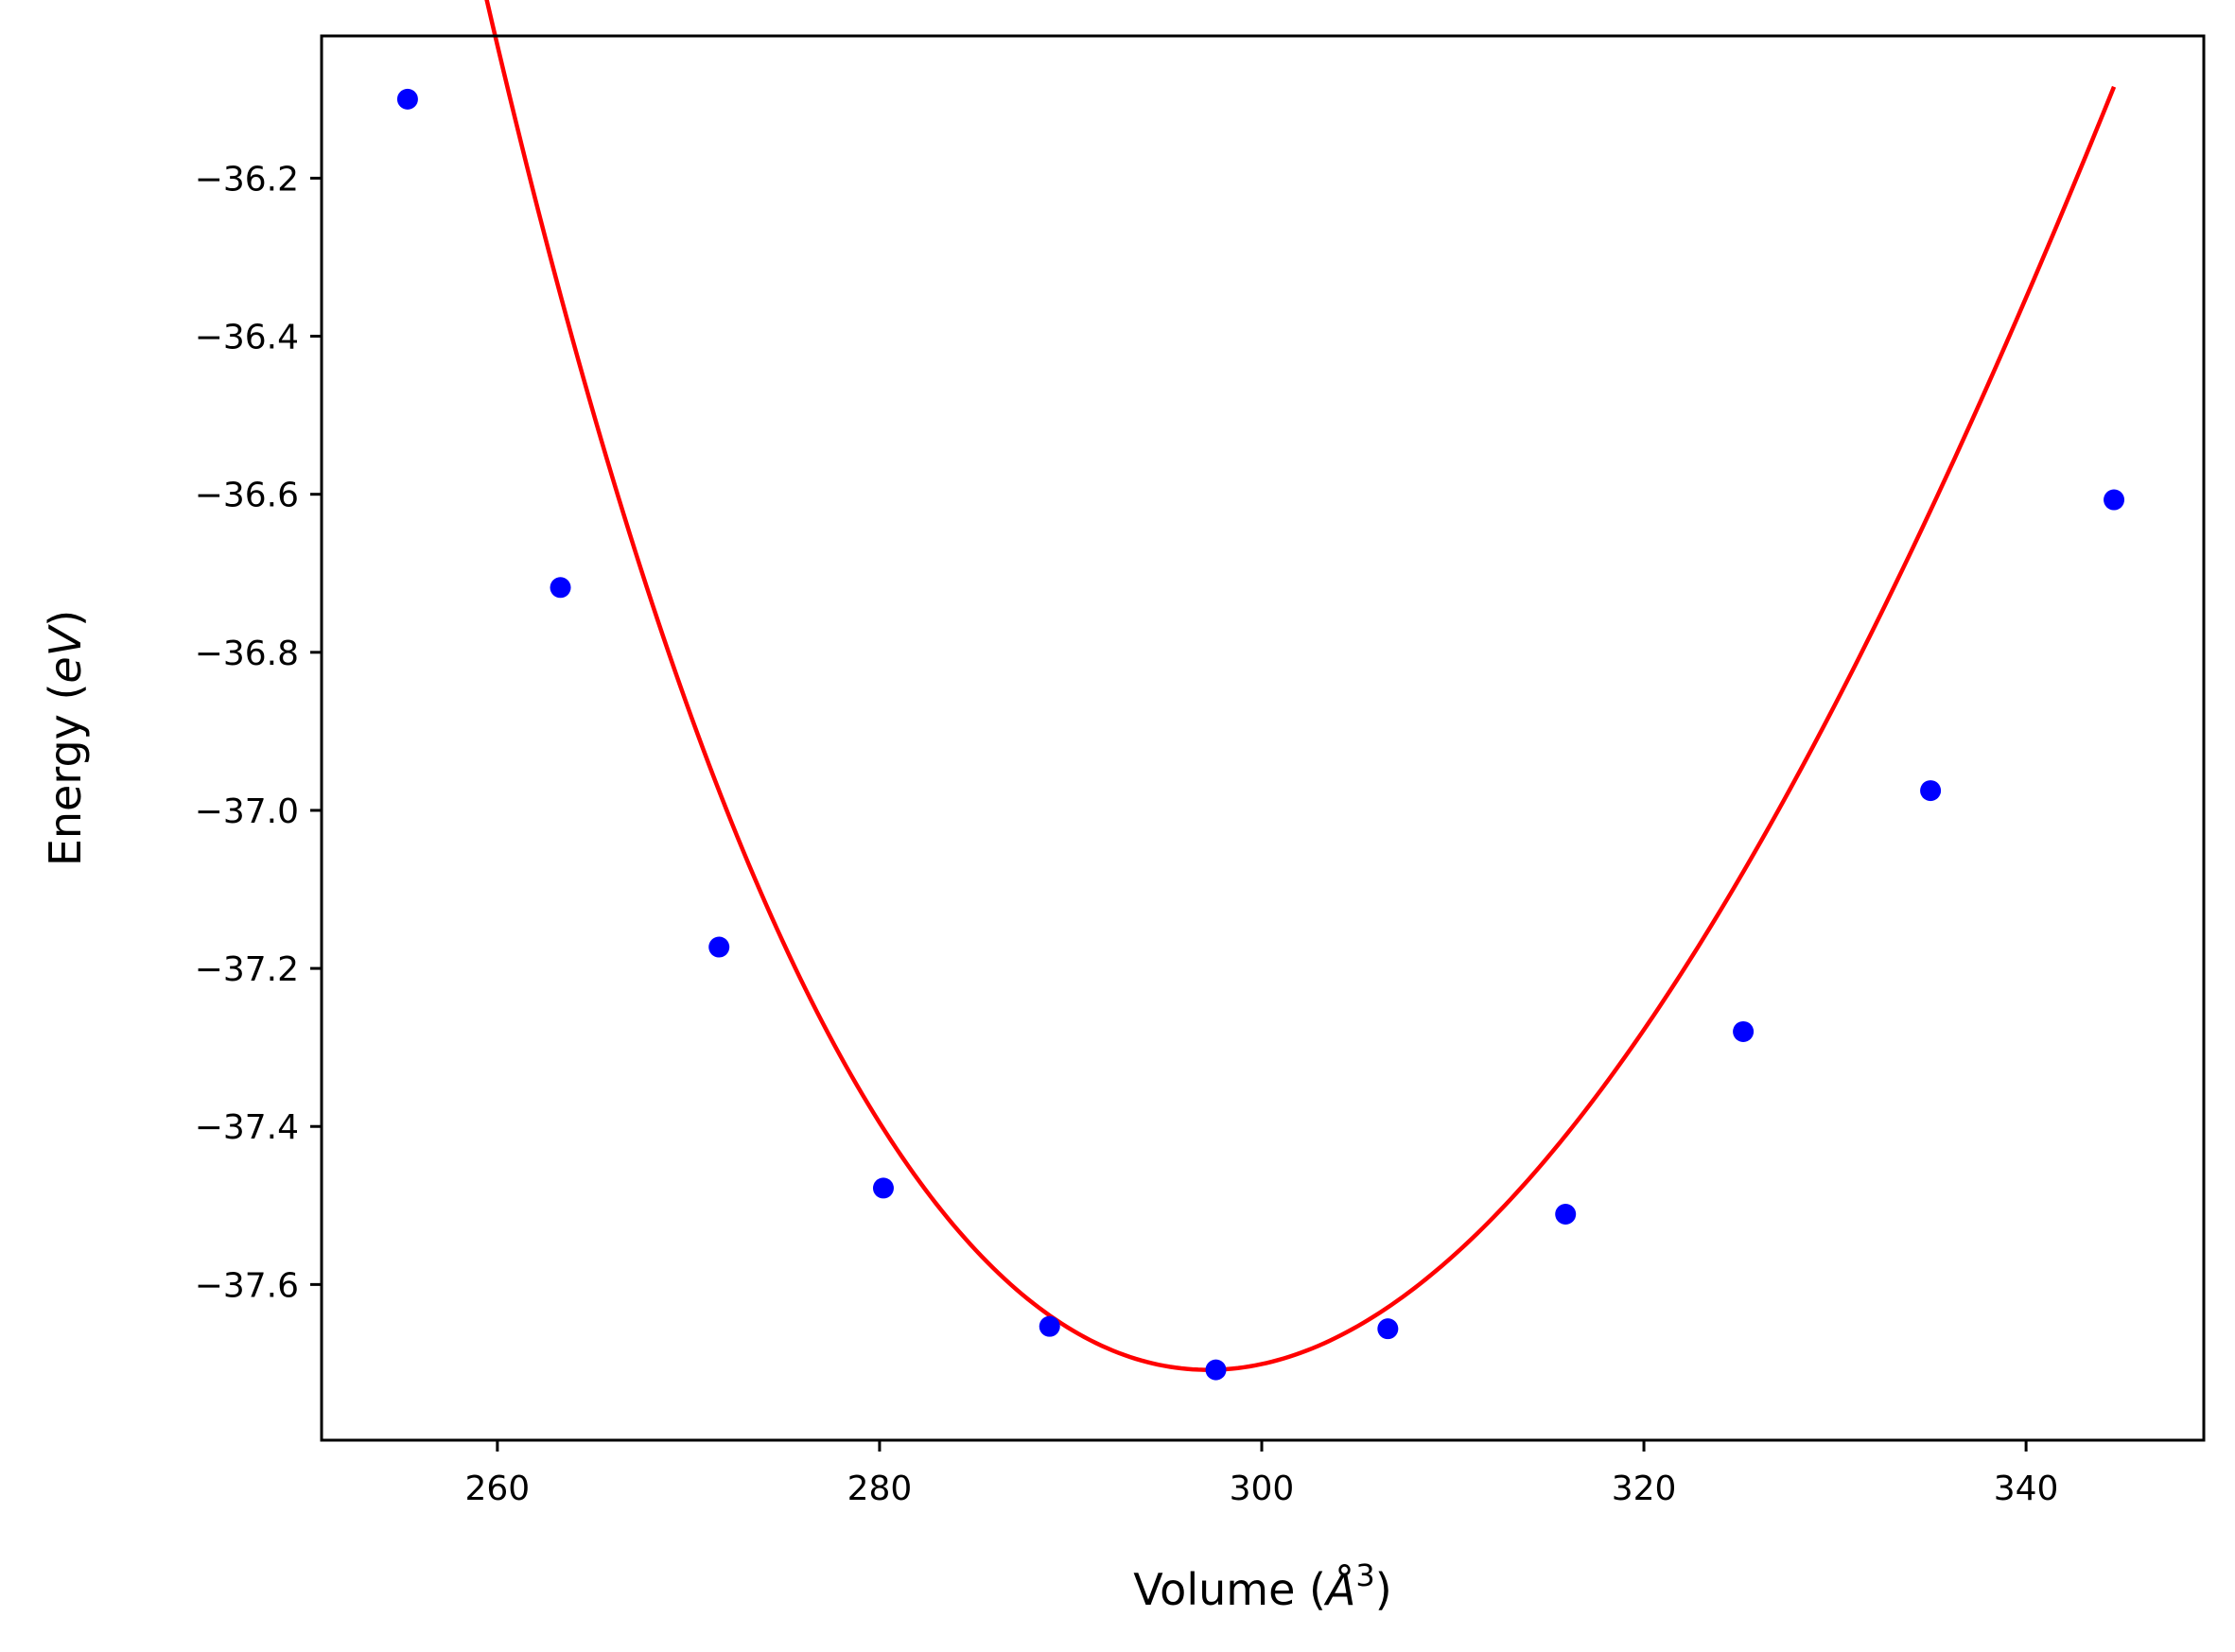 This screenshot has width=2235, height=1652. Describe the element at coordinates (247, 970) in the screenshot. I see `y-tick-label: −37.2` at that location.